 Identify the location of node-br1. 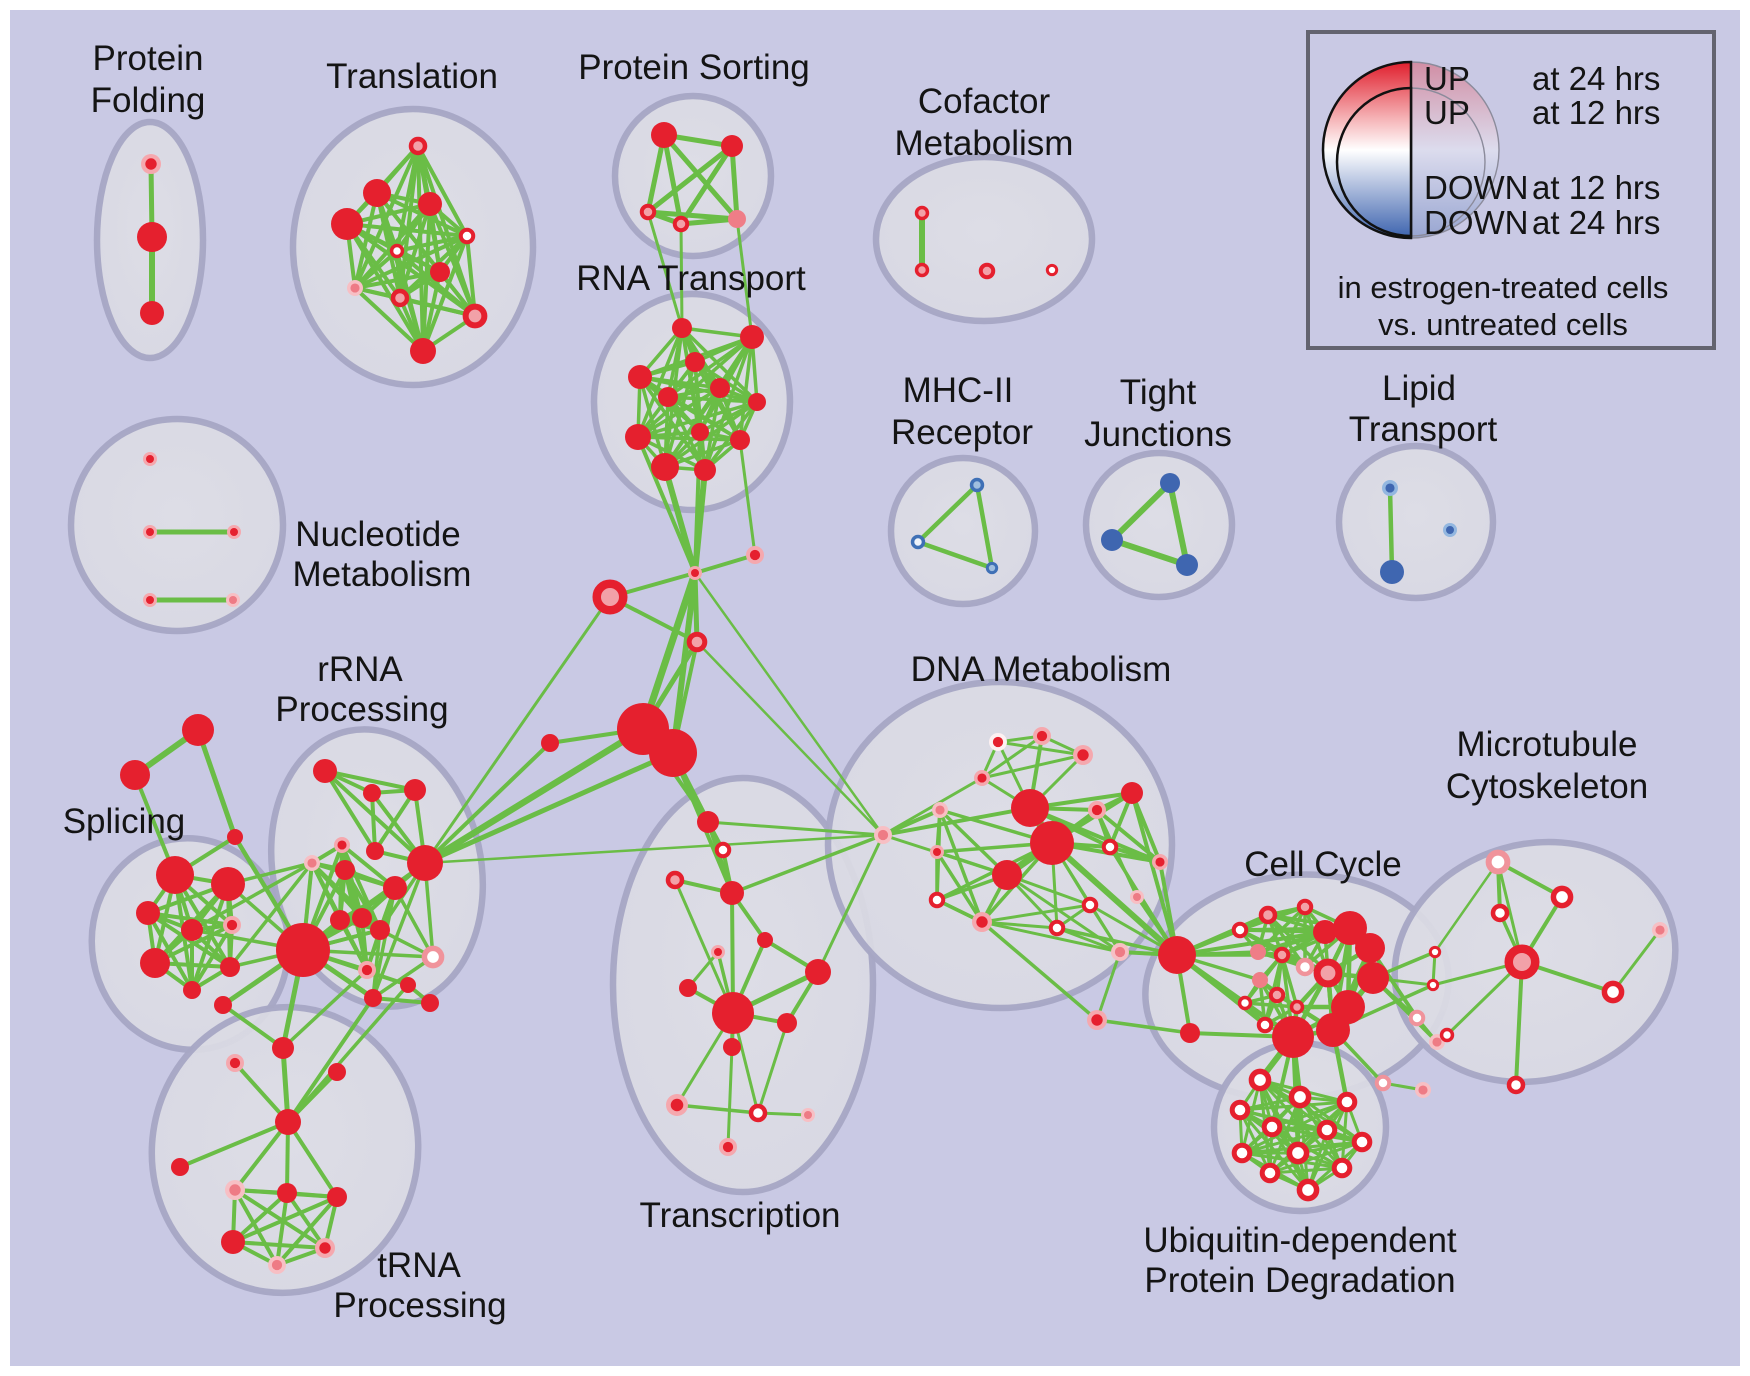
(883, 835).